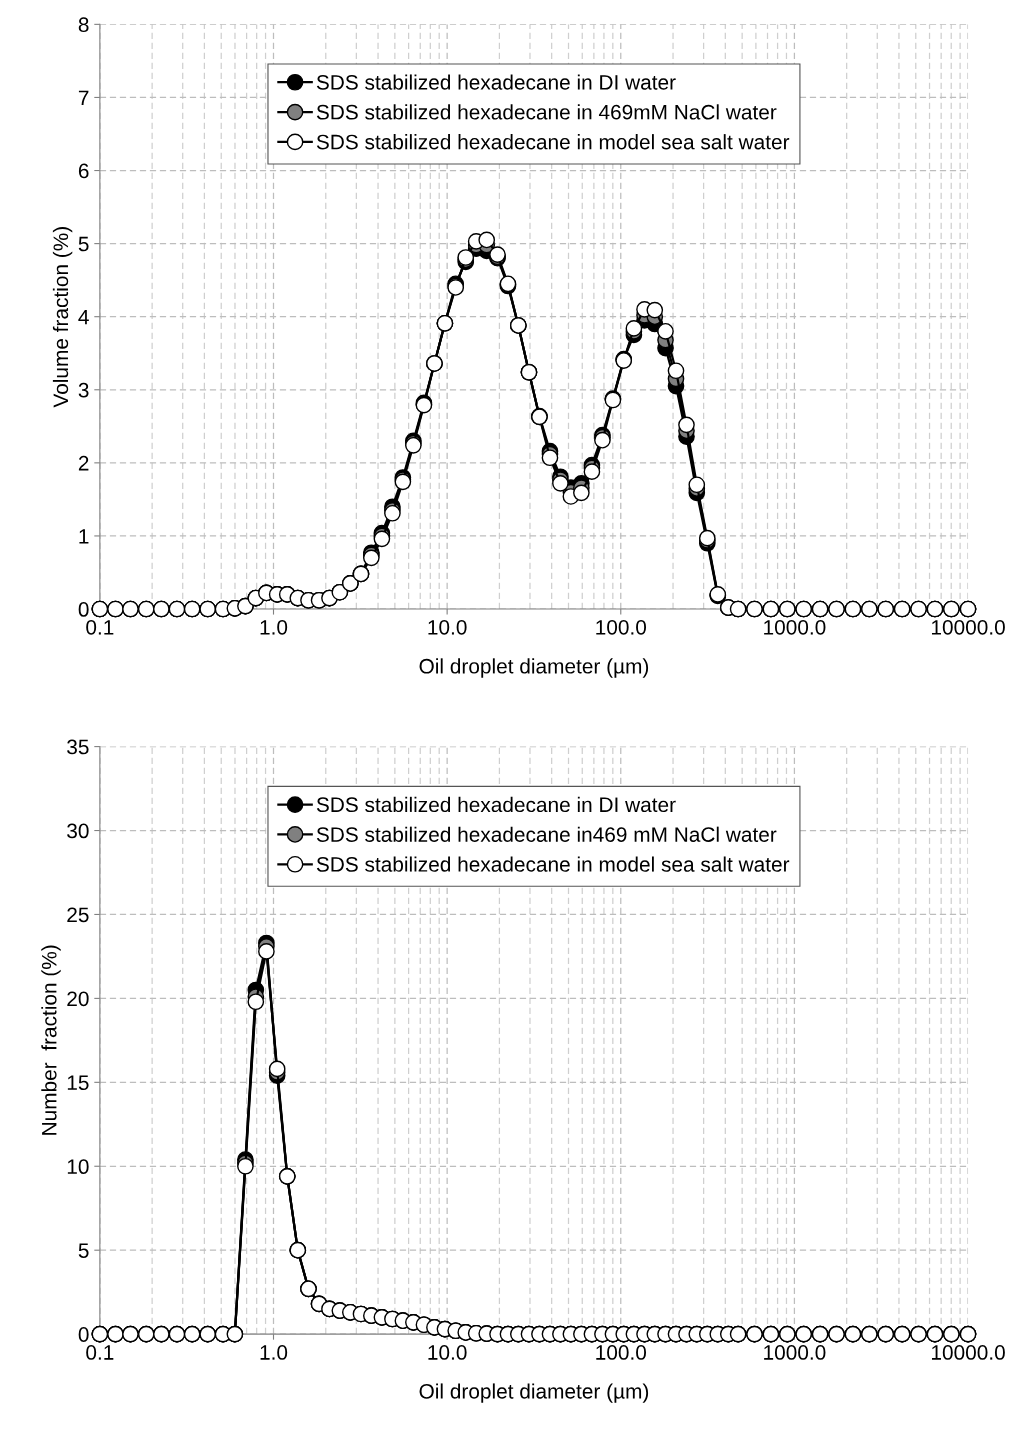 The height and width of the screenshot is (1433, 1019). I want to click on y-tick-label: 35, so click(78, 747).